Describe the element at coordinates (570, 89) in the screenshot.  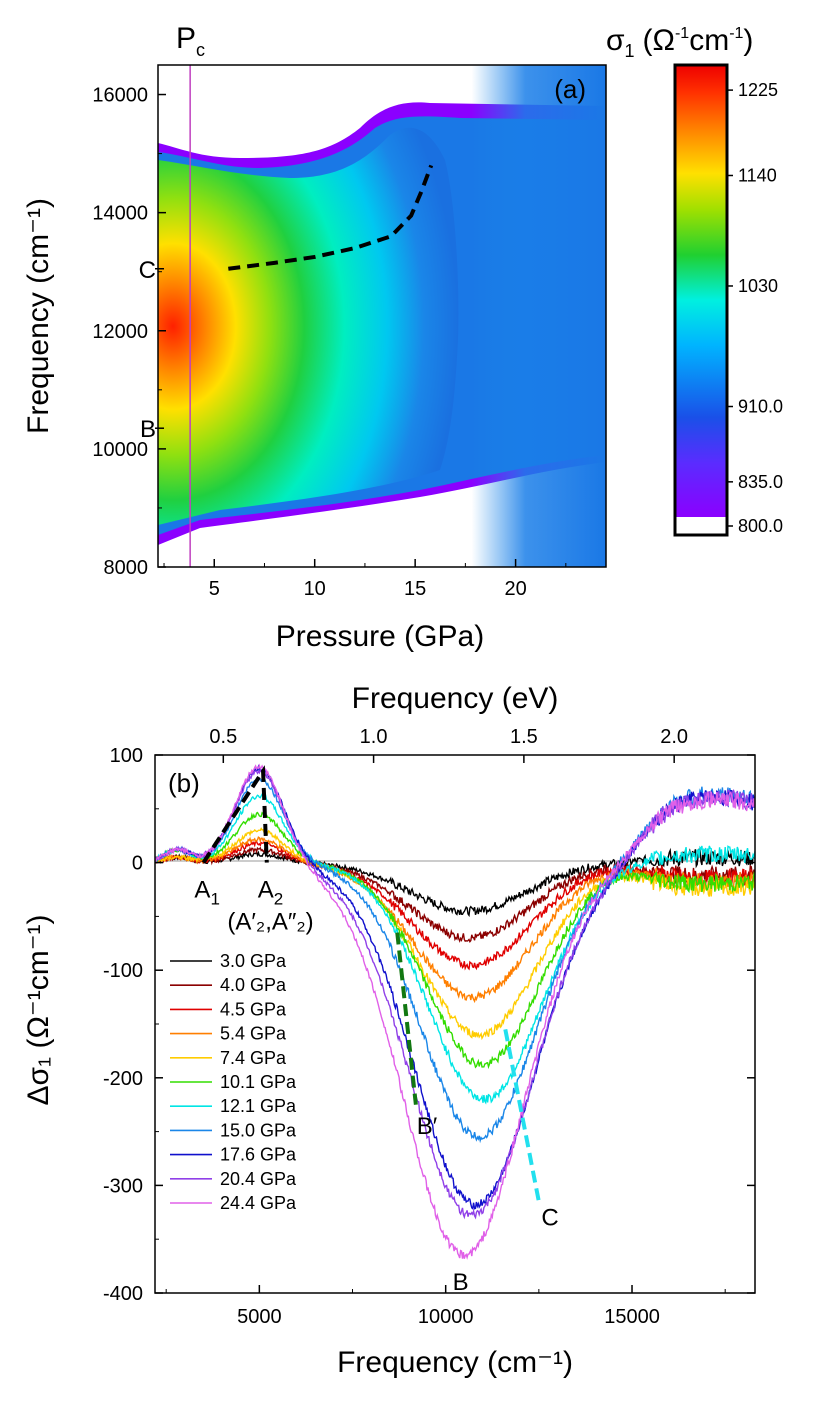
I see `panel-a-label: (a)` at that location.